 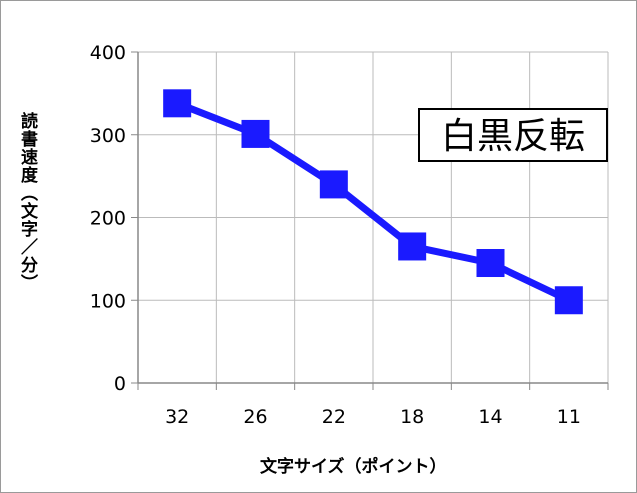 I want to click on x-tick-label: 32, so click(x=177, y=417).